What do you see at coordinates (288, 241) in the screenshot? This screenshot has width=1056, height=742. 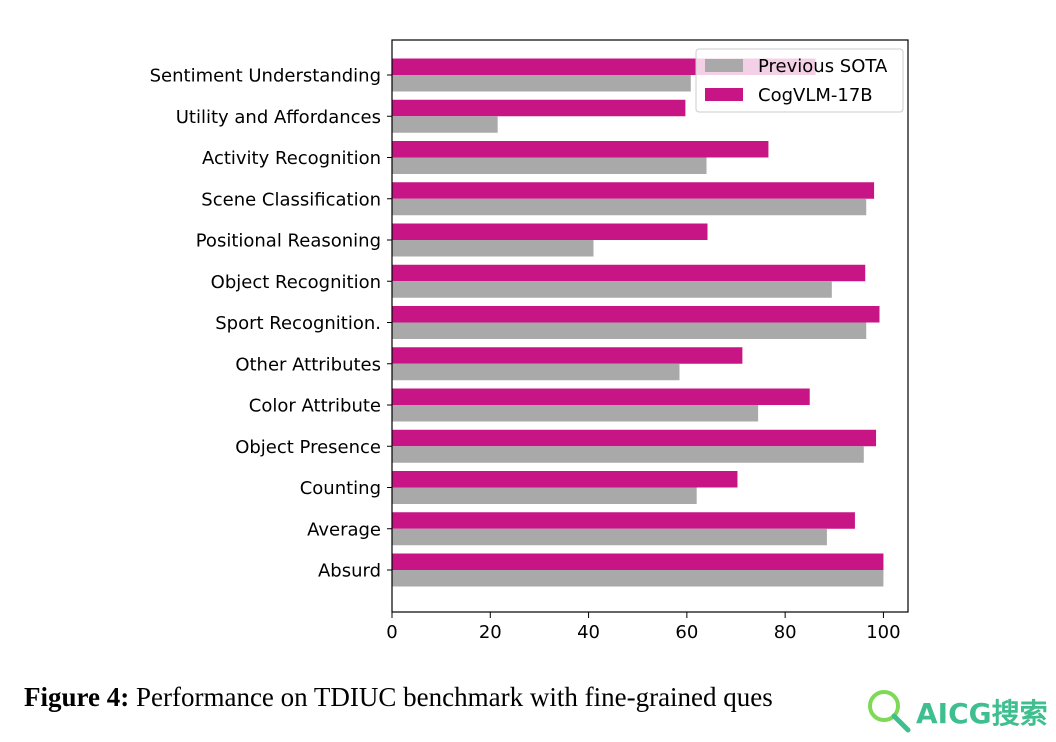 I see `category-label: Positional Reasoning` at bounding box center [288, 241].